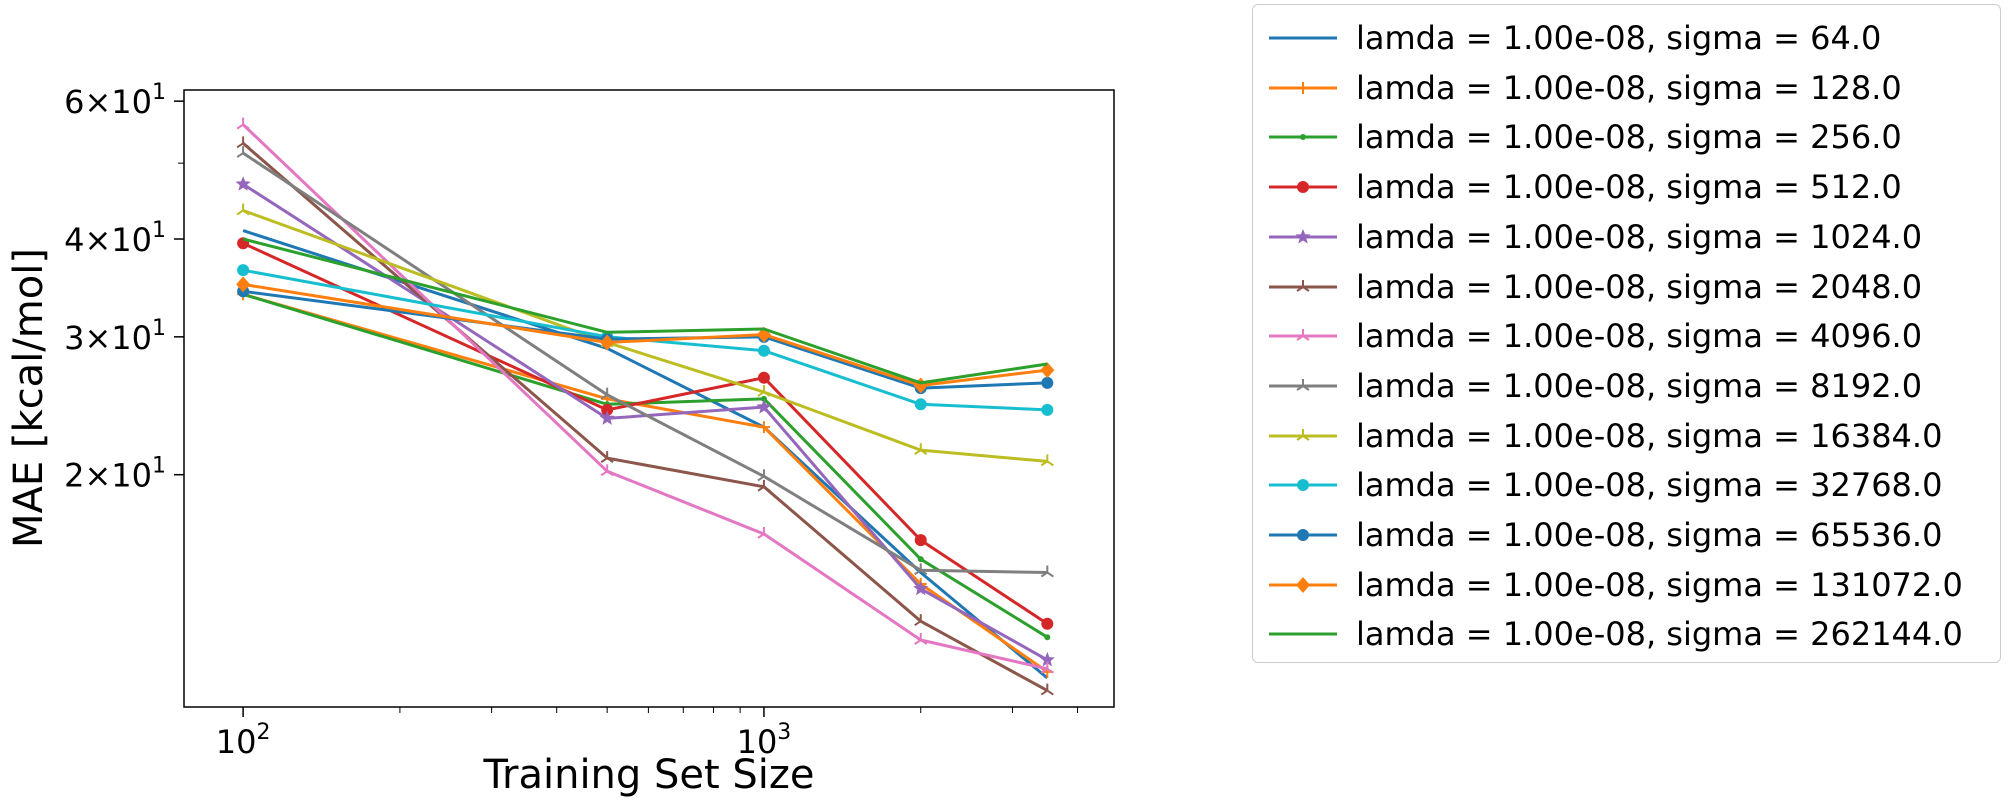 The image size is (2011, 805). What do you see at coordinates (115, 336) in the screenshot?
I see `y-tick-label: 3×101` at bounding box center [115, 336].